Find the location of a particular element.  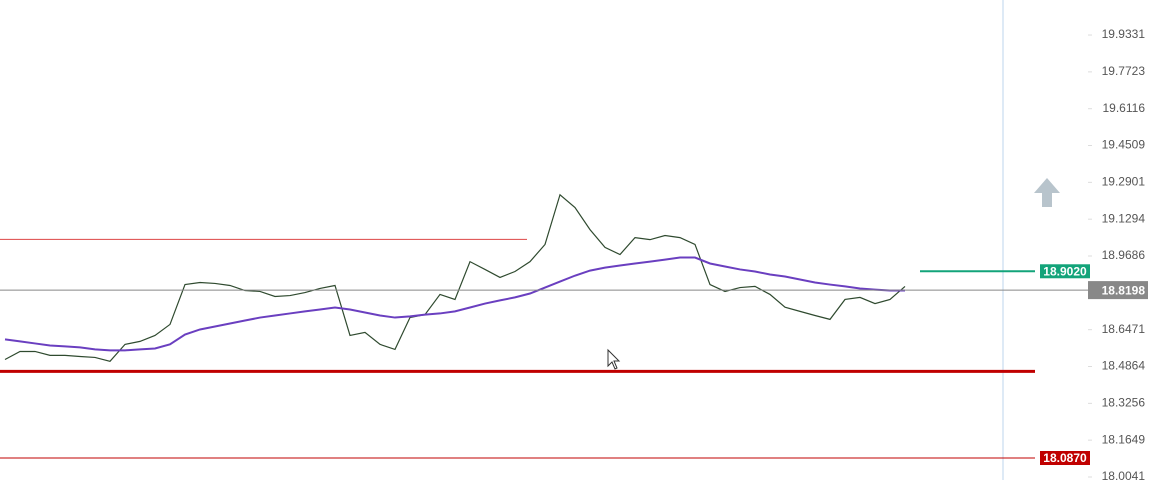

price-tag-label: 18.0870 is located at coordinates (1065, 458).